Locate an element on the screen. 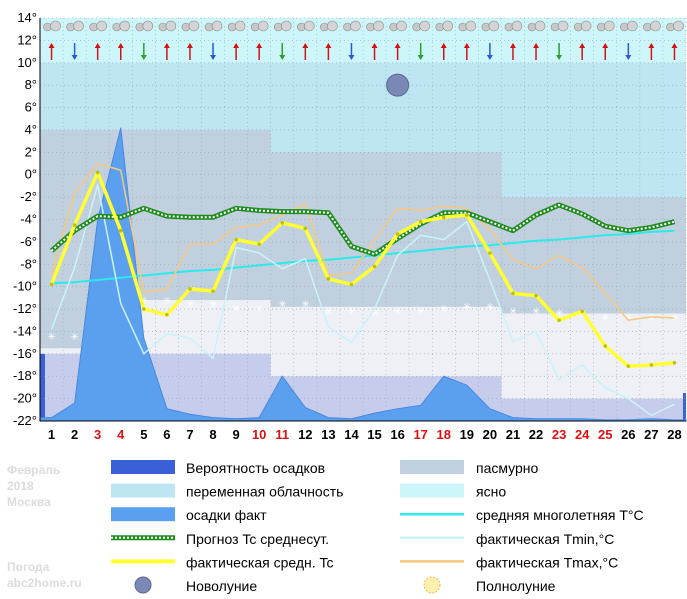  x-tick-label: 21 is located at coordinates (513, 434).